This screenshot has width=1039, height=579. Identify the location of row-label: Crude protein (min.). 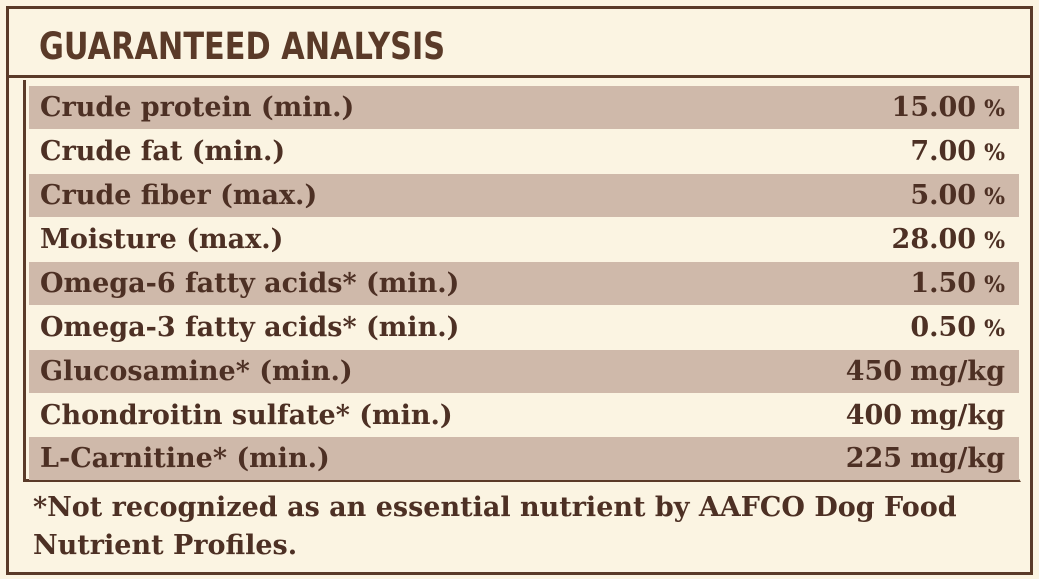
(197, 107).